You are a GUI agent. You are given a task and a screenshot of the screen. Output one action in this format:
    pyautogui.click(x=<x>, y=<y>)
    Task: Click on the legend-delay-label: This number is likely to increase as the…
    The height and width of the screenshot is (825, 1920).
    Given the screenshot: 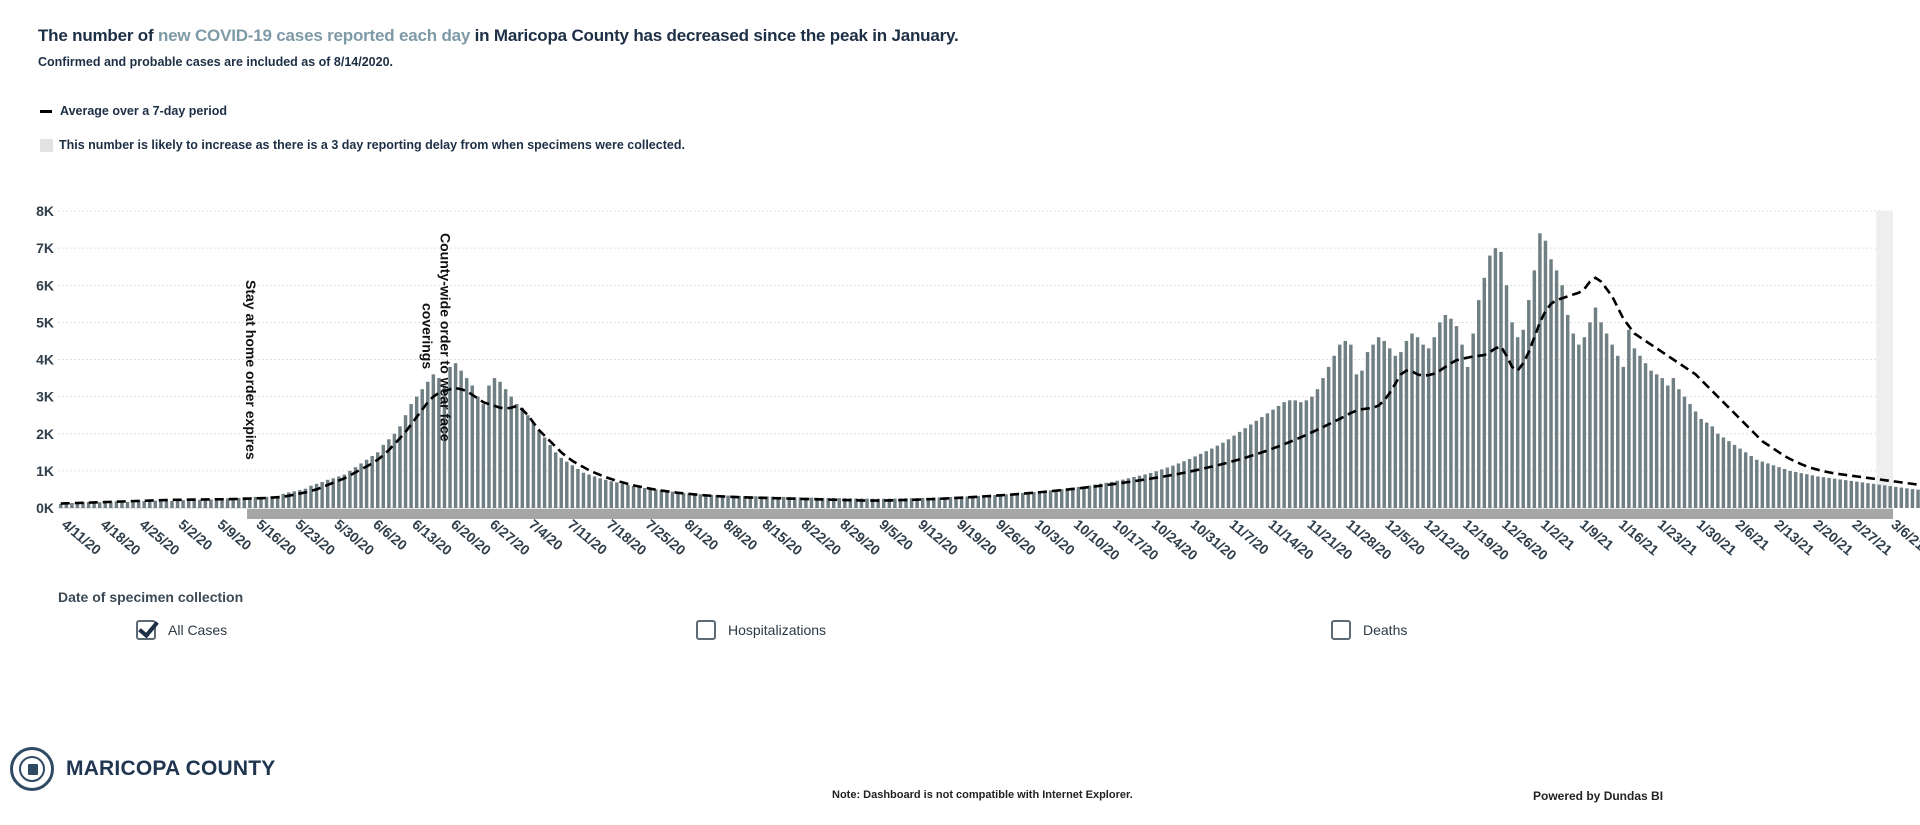 What is the action you would take?
    pyautogui.click(x=372, y=145)
    